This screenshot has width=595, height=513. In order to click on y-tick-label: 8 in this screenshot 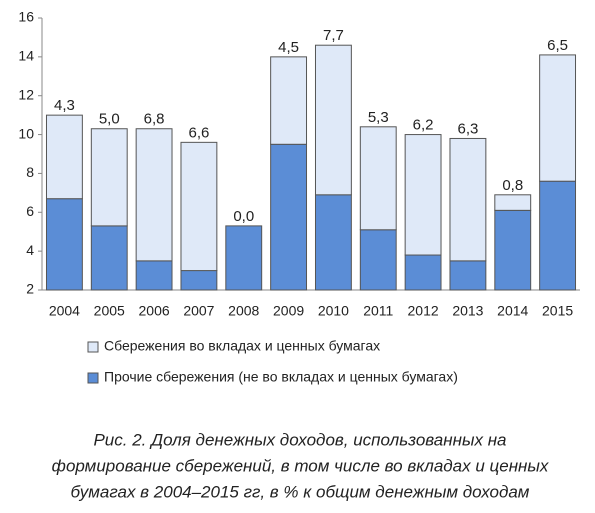, I will do `click(30, 172)`.